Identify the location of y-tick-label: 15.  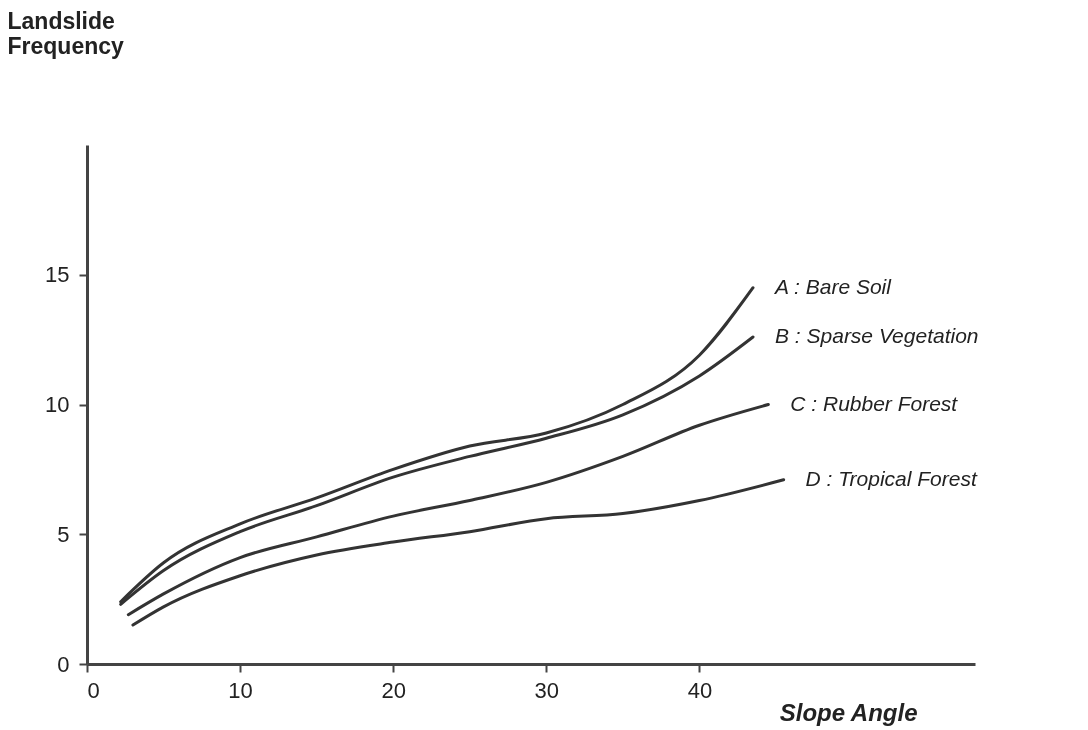
(57, 275).